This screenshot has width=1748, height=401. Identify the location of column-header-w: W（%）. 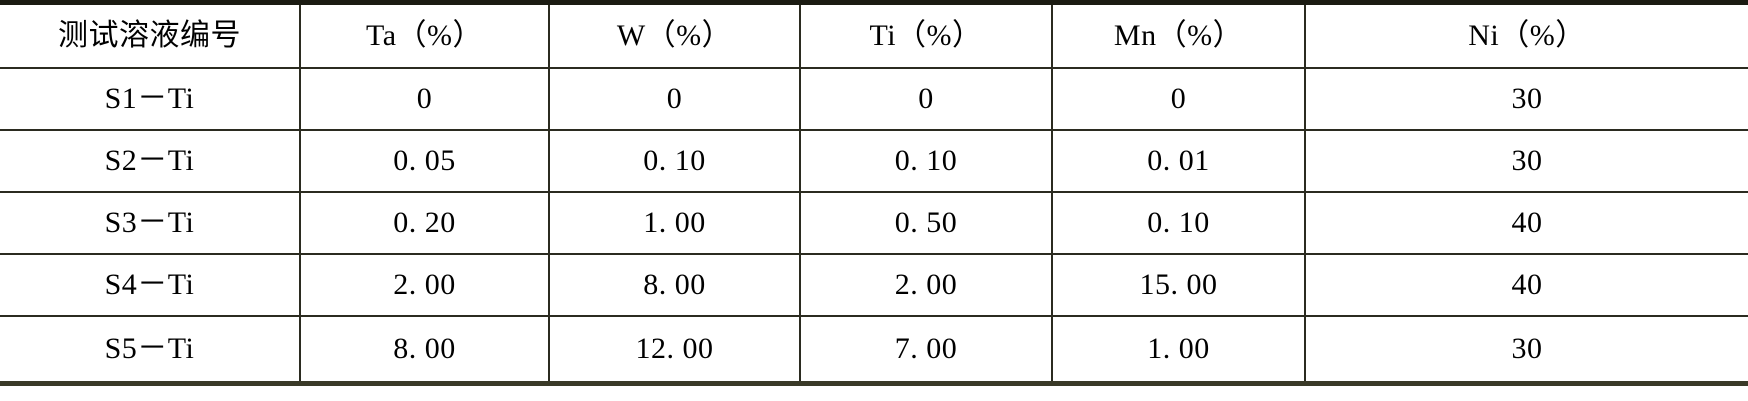
(674, 35).